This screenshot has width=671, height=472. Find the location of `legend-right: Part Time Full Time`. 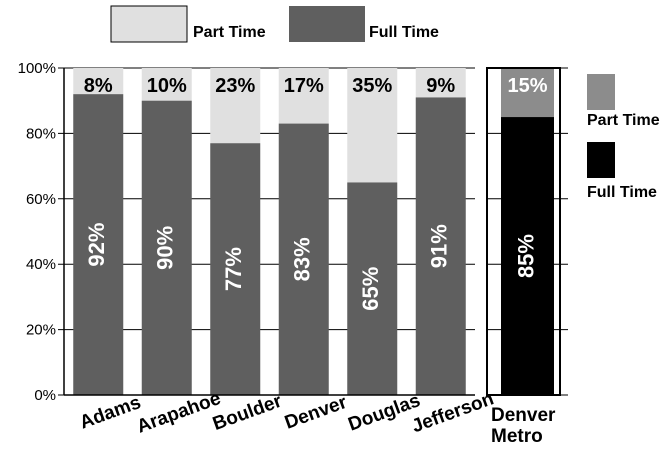

legend-right: Part Time Full Time is located at coordinates (623, 137).